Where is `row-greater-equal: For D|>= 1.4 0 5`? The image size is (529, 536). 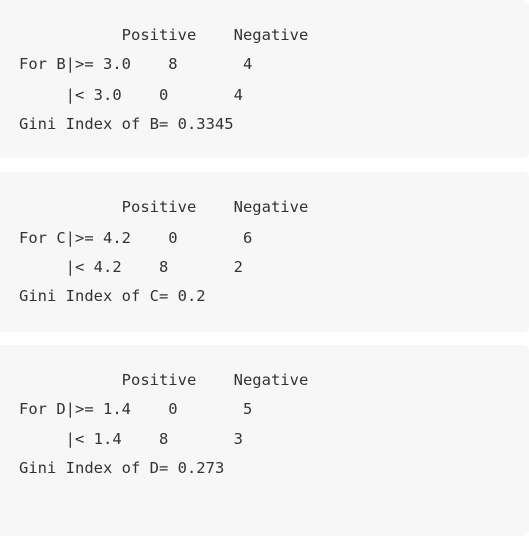
row-greater-equal: For D|>= 1.4 0 5 is located at coordinates (136, 409).